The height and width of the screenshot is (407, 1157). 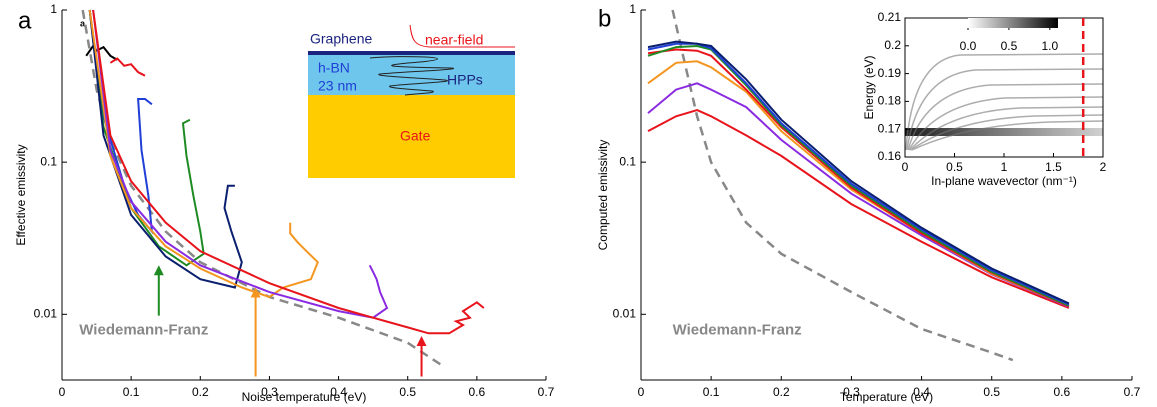 I want to click on x-axis-title: Noise temperature (eV), so click(x=304, y=397).